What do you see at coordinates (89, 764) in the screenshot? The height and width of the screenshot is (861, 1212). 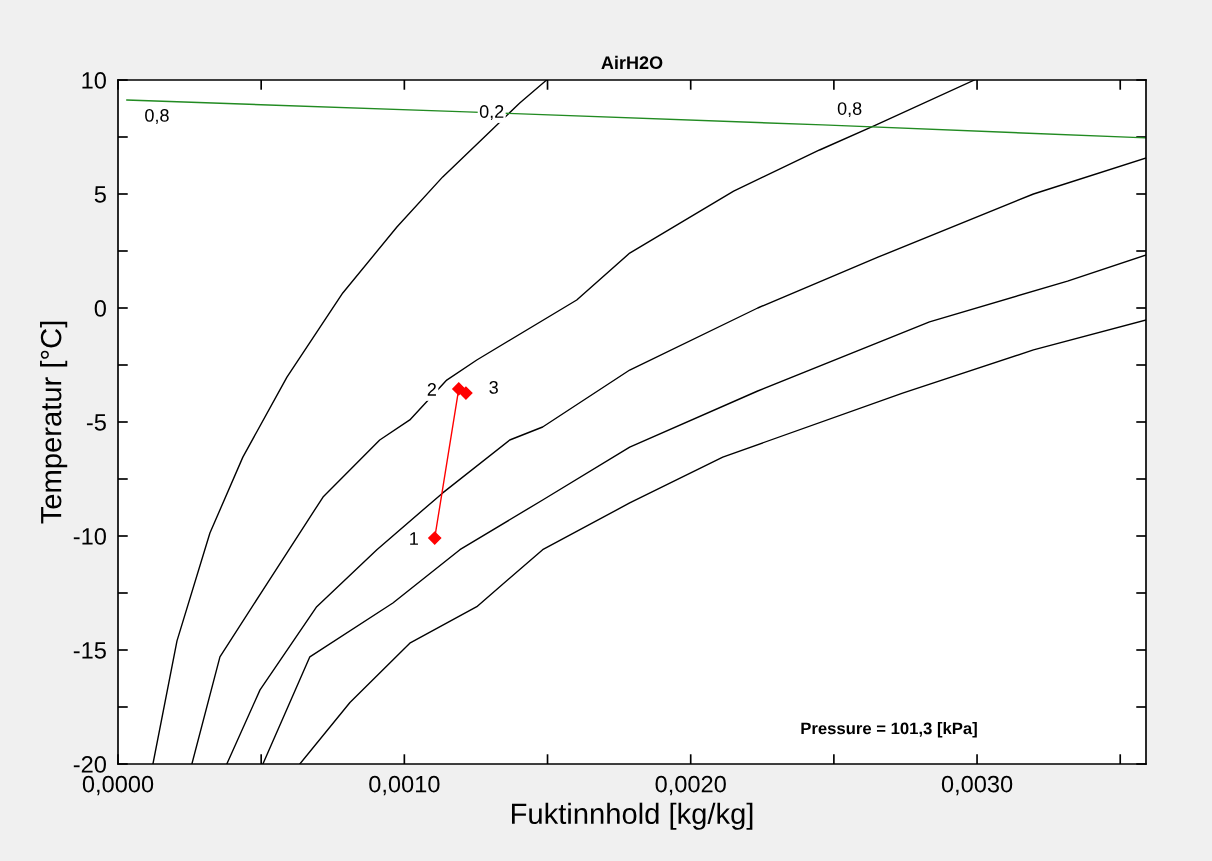 I see `y-tick-label: -20` at bounding box center [89, 764].